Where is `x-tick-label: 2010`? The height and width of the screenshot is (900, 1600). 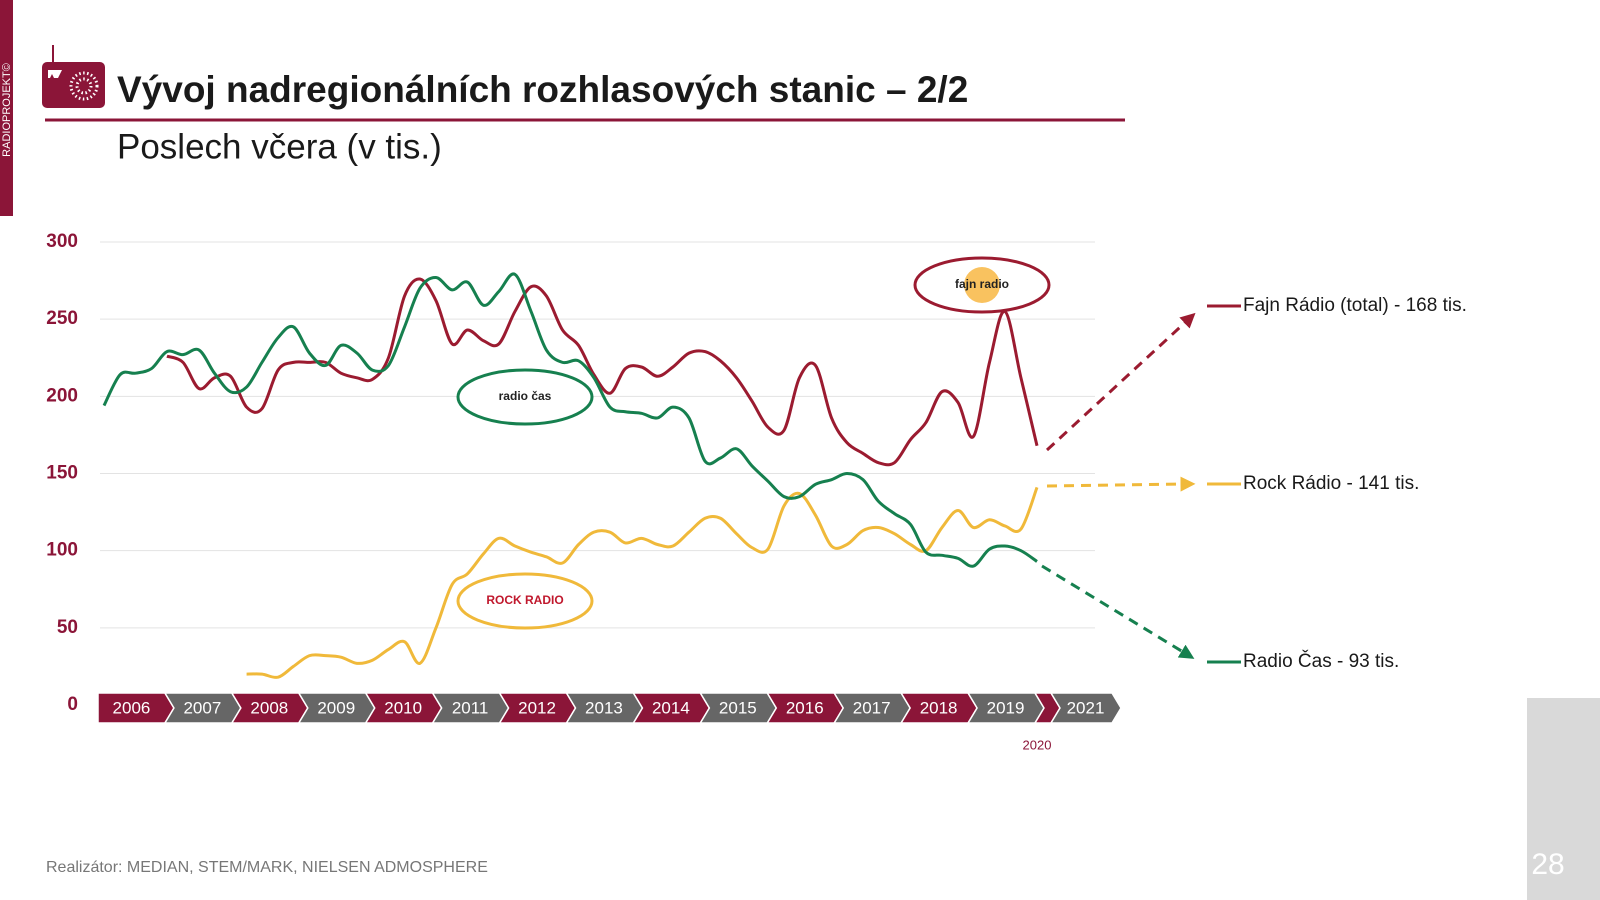 x-tick-label: 2010 is located at coordinates (403, 707).